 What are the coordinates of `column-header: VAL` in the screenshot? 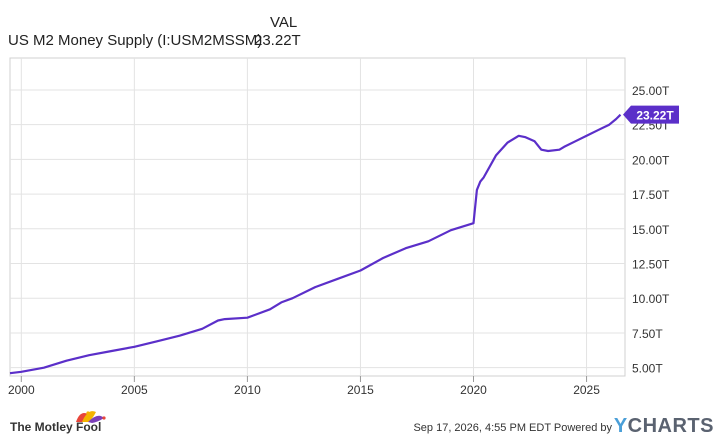 It's located at (284, 22).